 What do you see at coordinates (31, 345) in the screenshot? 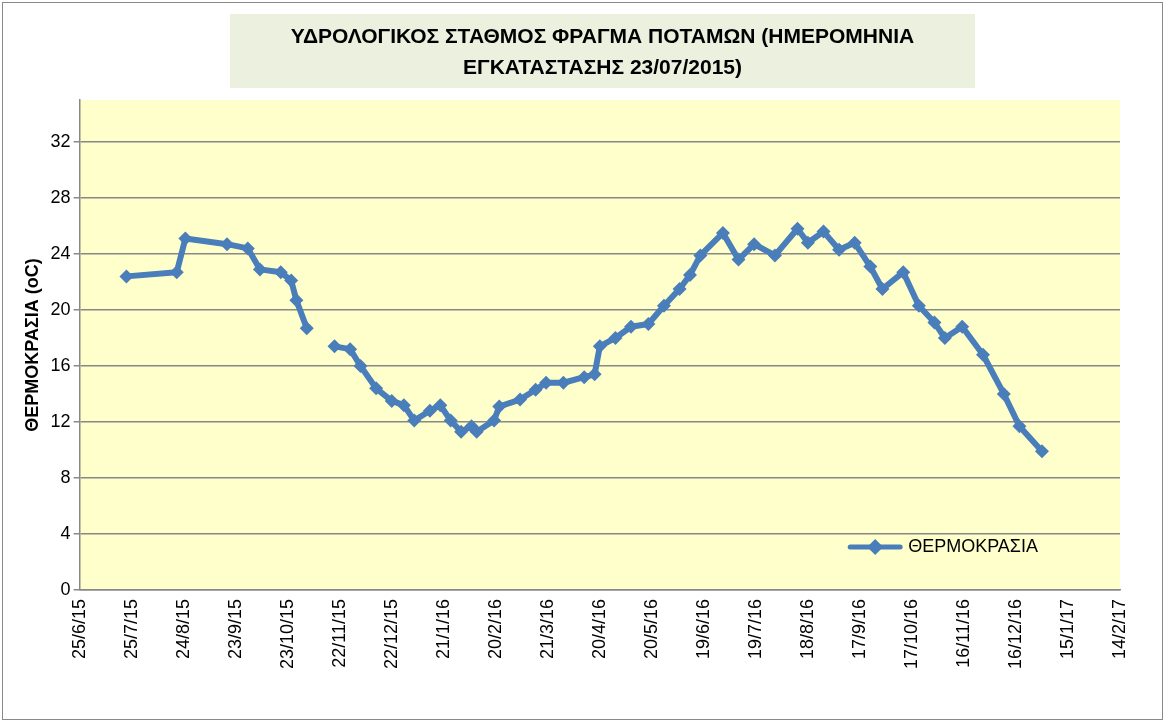
I see `y-axis-title: ΘΕΡΜΟΚΡΑΣΙΑ (oC)` at bounding box center [31, 345].